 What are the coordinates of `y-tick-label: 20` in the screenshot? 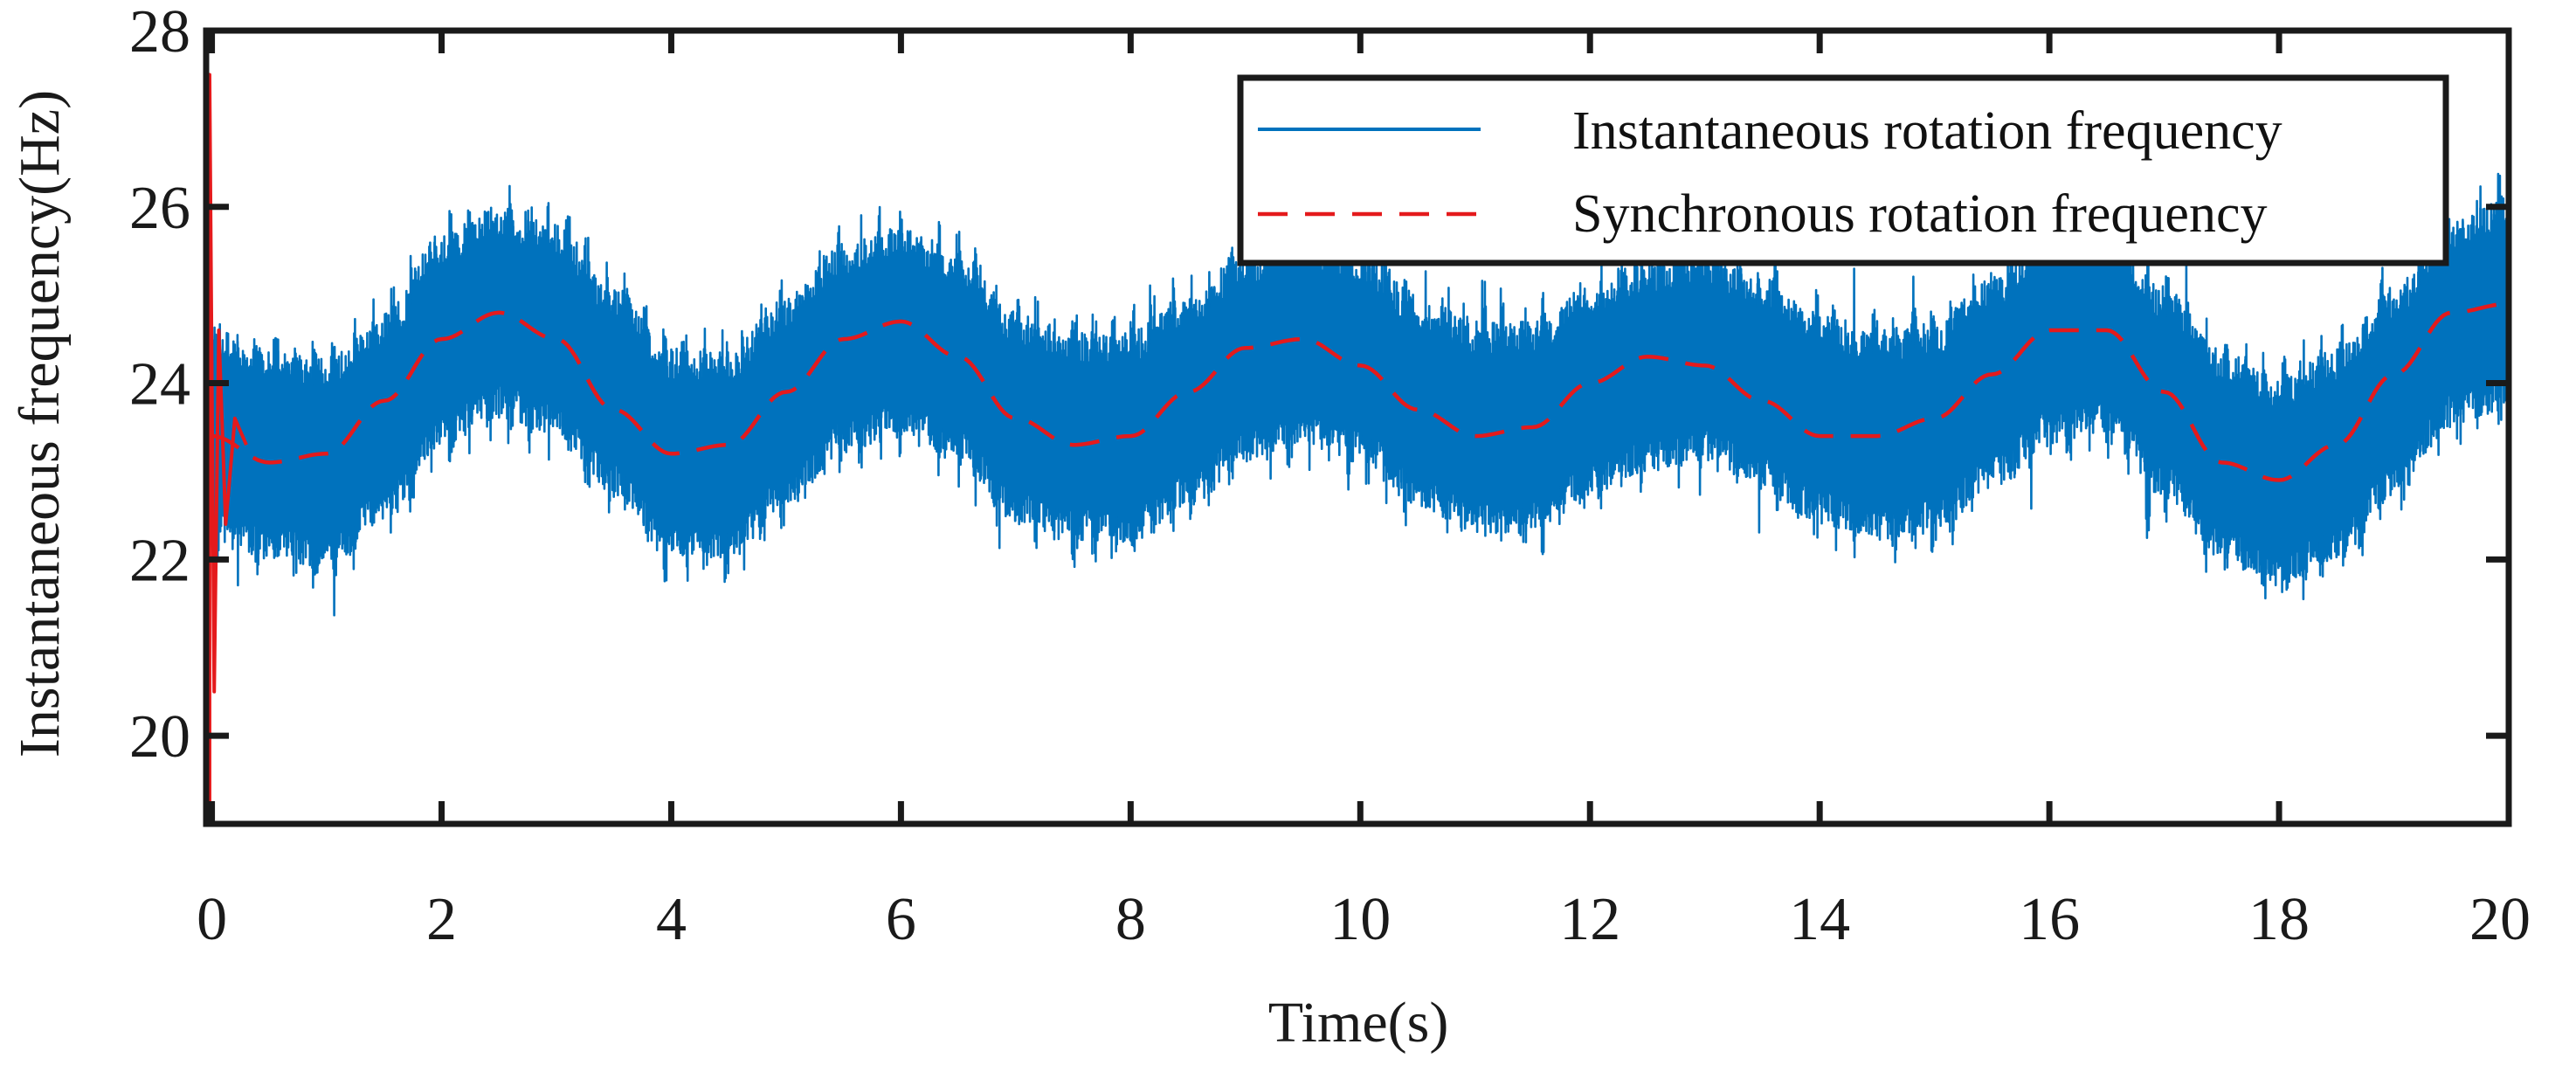 It's located at (159, 737).